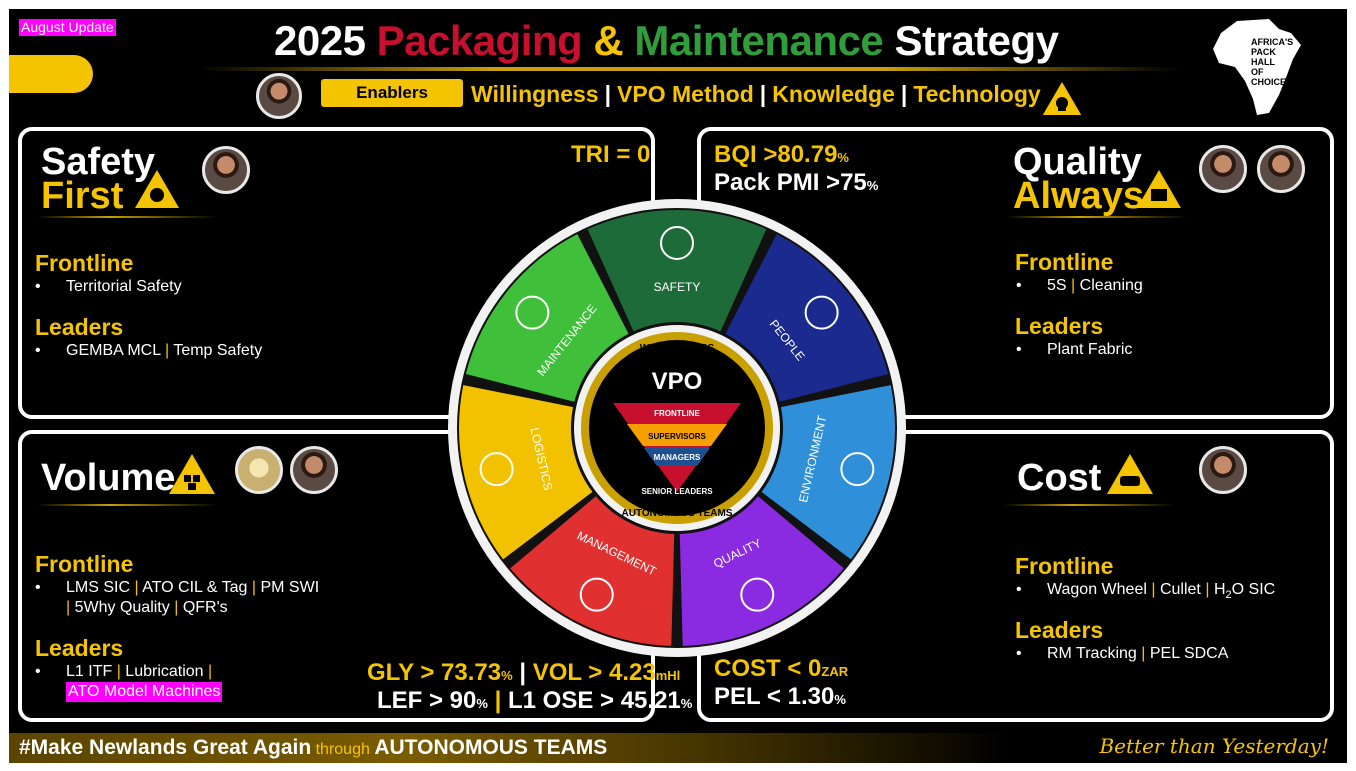  What do you see at coordinates (192, 474) in the screenshot?
I see `volume-warning-icon` at bounding box center [192, 474].